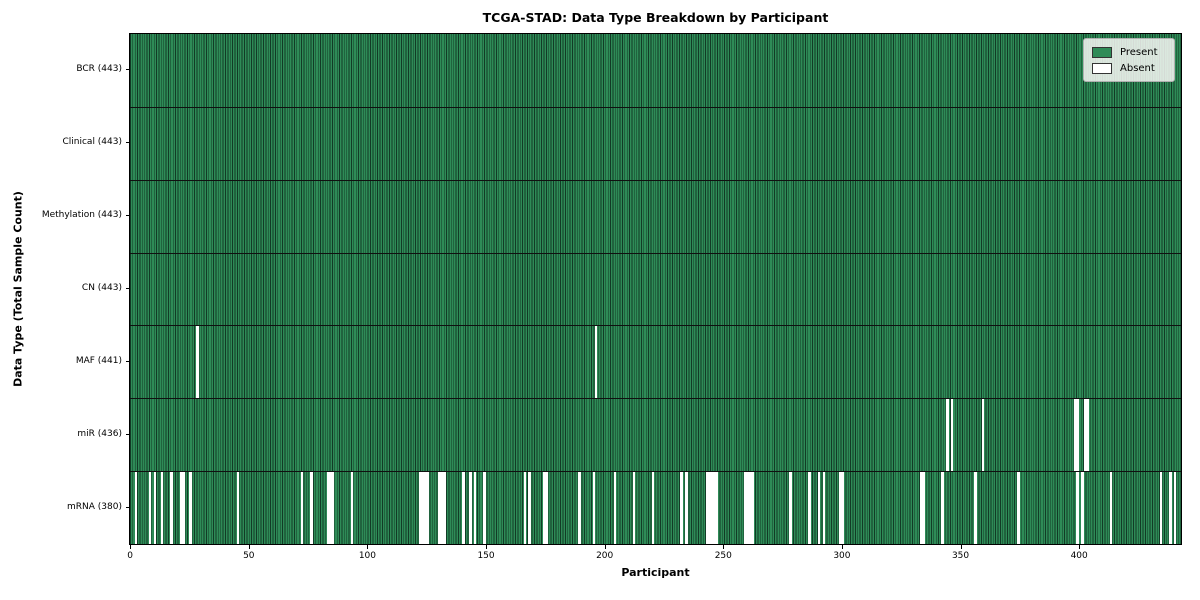 The width and height of the screenshot is (1200, 600). I want to click on legend-item-present: Present, so click(1129, 52).